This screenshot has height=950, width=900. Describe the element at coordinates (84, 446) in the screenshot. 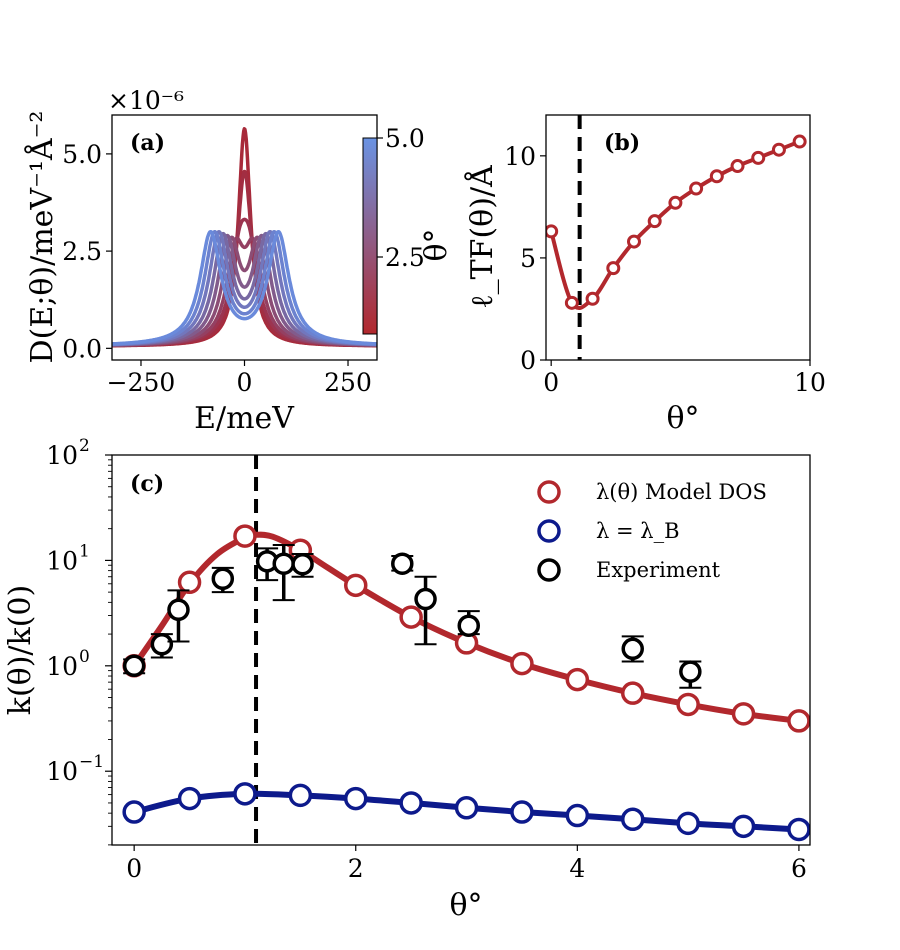

I see `c-y-tick-exponent: 2` at that location.